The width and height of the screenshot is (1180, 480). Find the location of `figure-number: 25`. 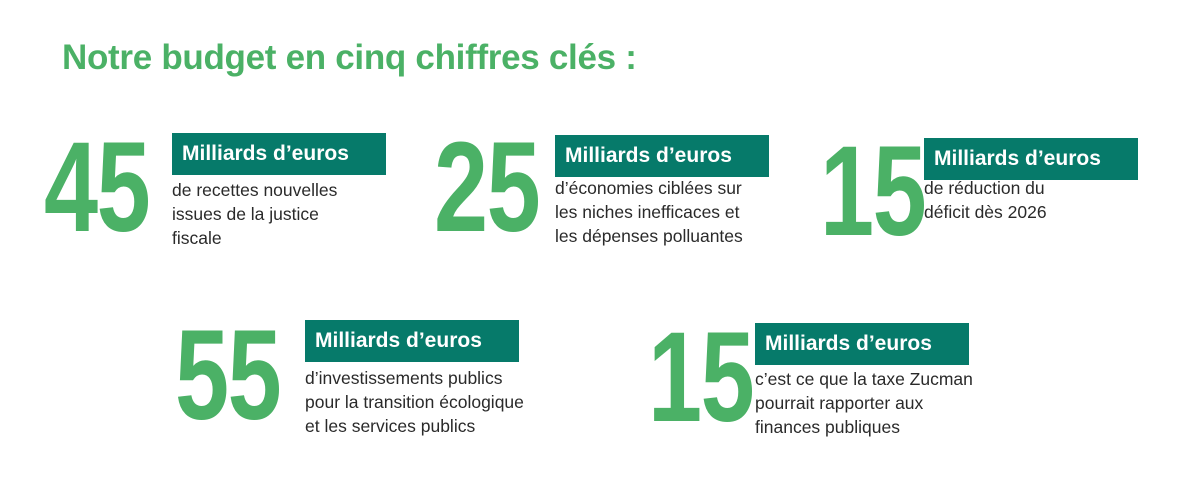

figure-number: 25 is located at coordinates (487, 187).